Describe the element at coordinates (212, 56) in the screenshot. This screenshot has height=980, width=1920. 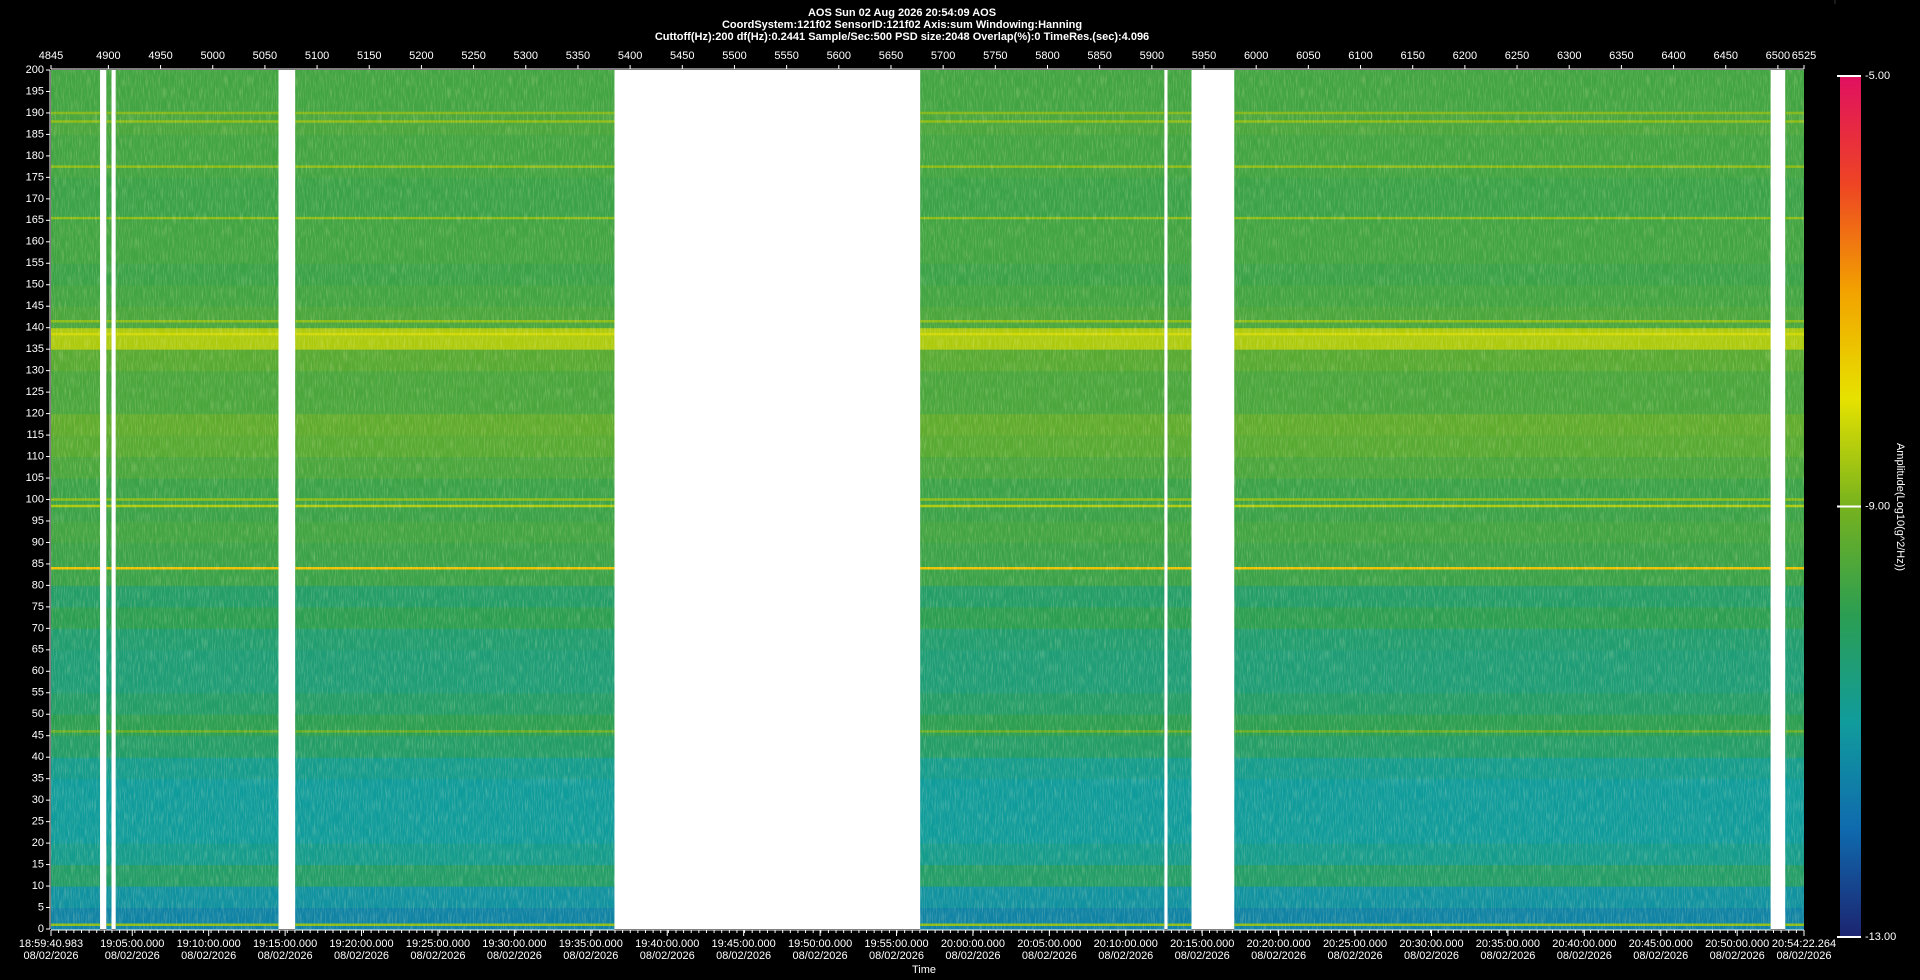
I see `x2-tick-label: 5000` at that location.